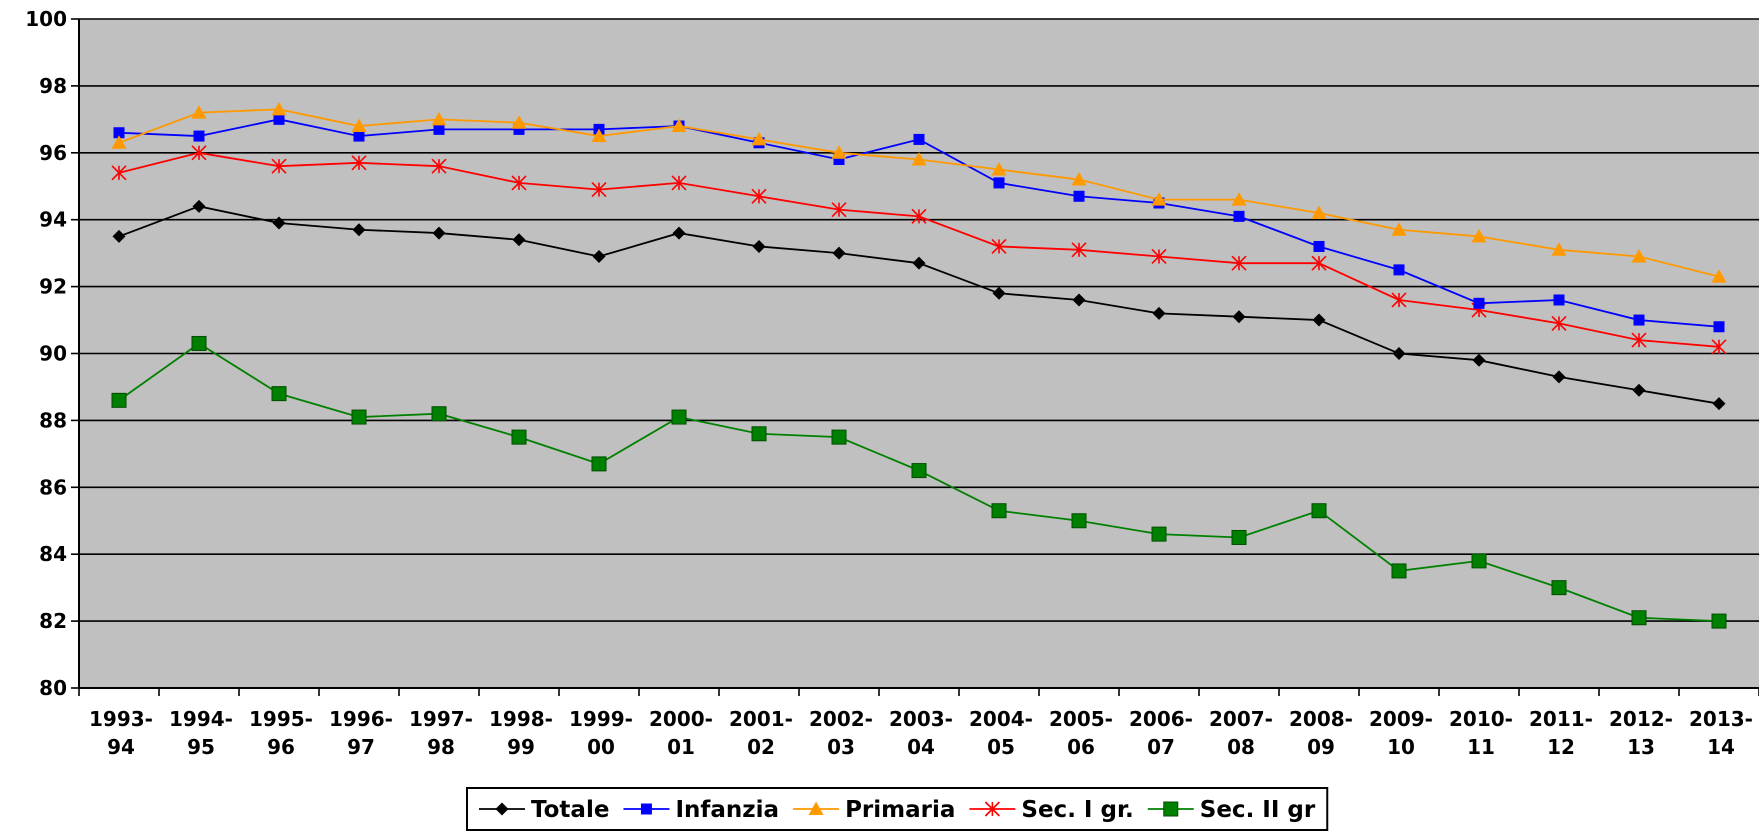  I want to click on y-tick-label: 100, so click(46, 19).